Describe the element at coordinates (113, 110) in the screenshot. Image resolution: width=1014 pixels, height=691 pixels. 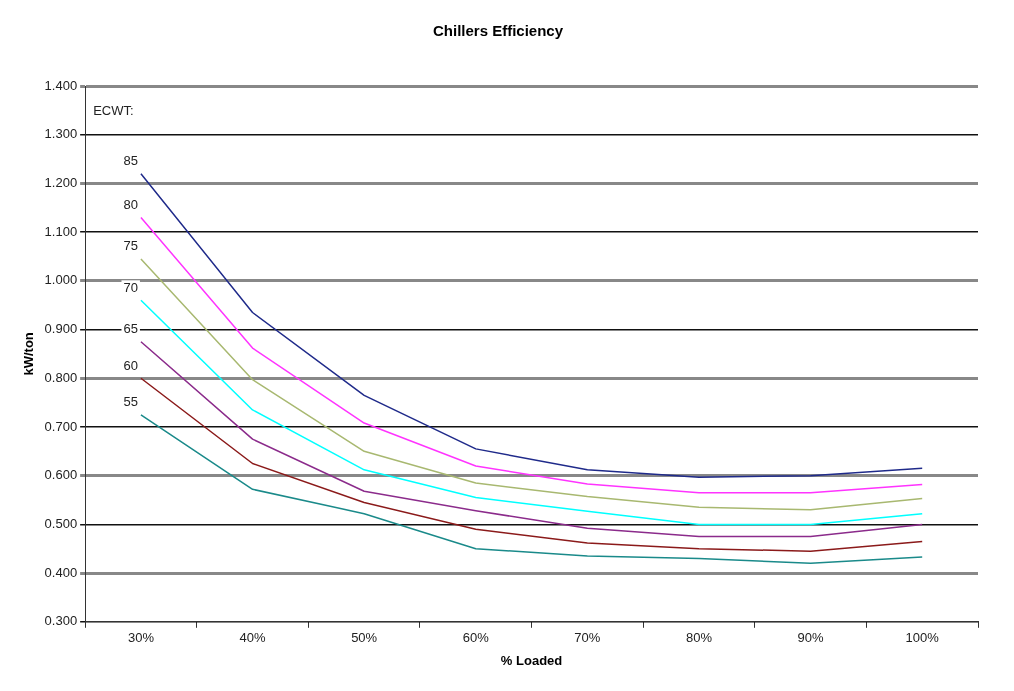
I see `annotation: ECWT:` at that location.